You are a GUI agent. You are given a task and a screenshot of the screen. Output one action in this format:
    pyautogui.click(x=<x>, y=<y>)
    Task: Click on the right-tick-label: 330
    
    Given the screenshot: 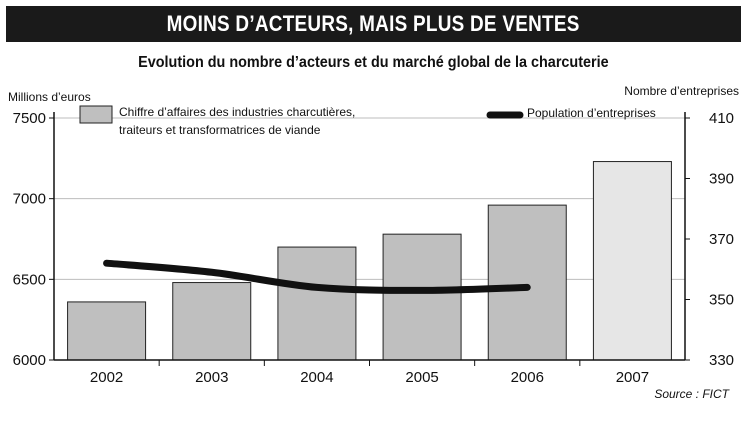 What is the action you would take?
    pyautogui.click(x=721, y=360)
    